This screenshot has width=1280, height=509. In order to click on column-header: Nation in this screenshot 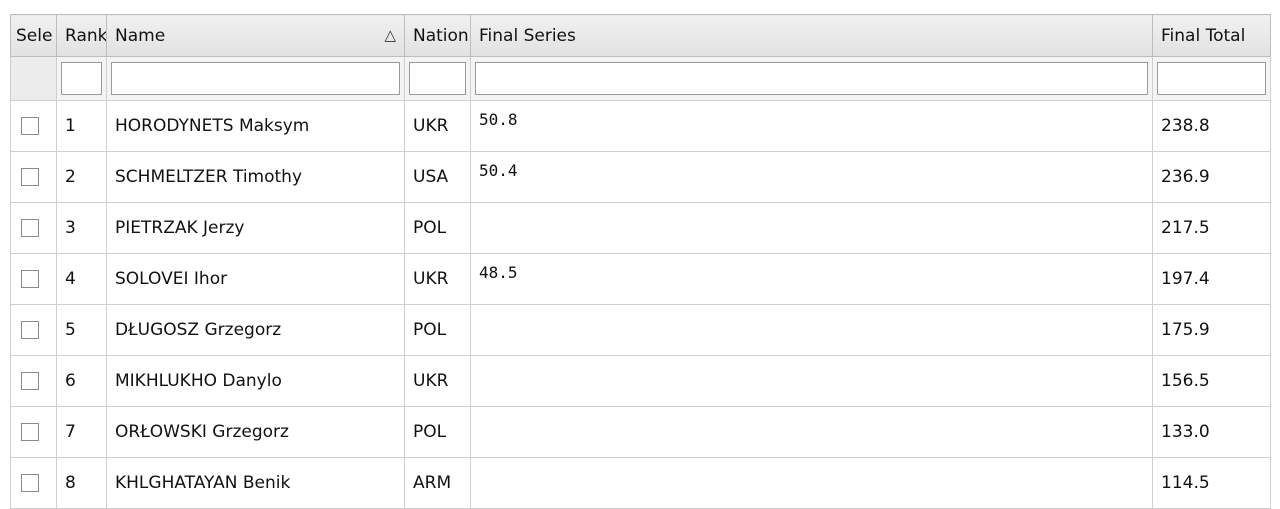, I will do `click(437, 35)`.